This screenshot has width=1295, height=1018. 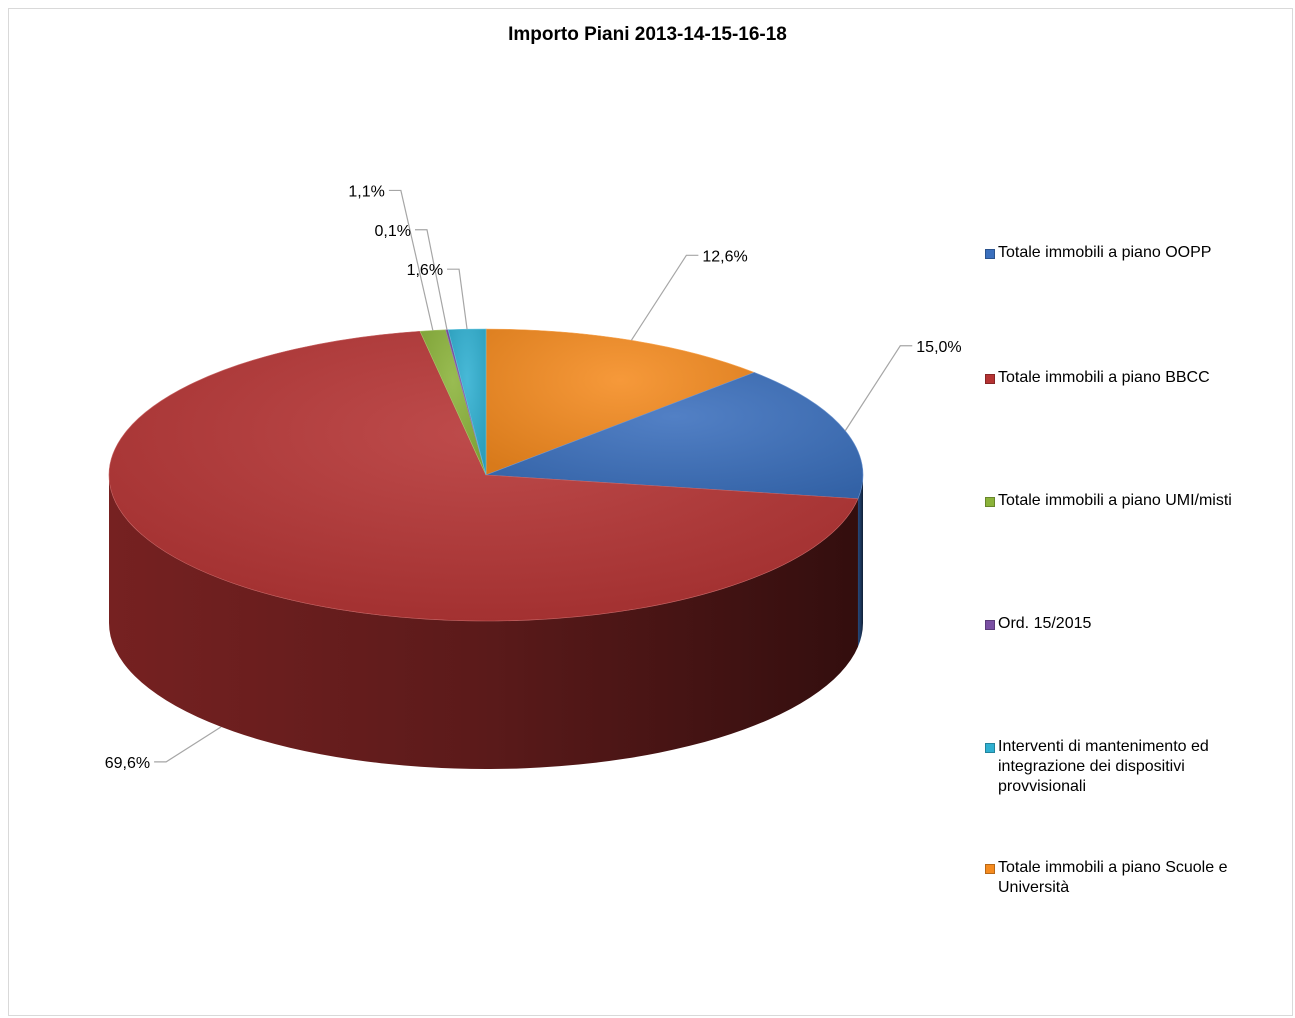 What do you see at coordinates (1105, 252) in the screenshot?
I see `legend-label: Totale immobili a piano OOPP` at bounding box center [1105, 252].